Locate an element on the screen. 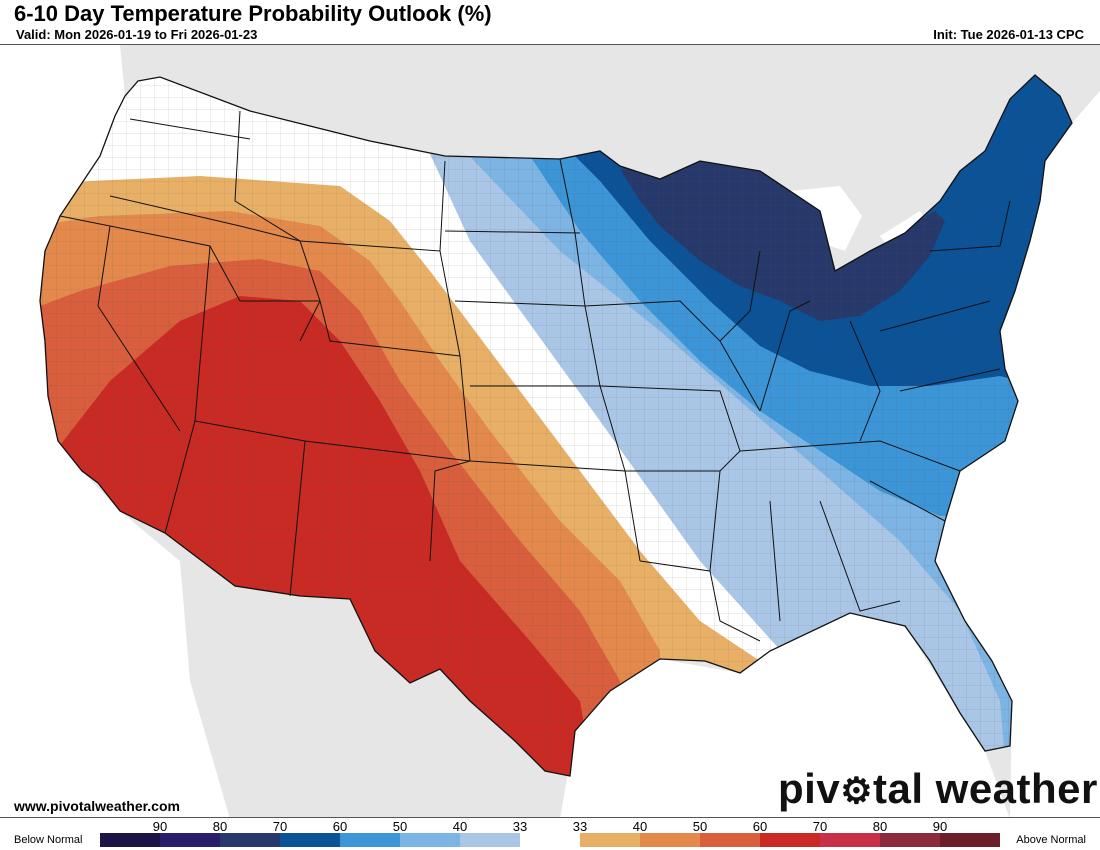 This screenshot has width=1100, height=850. legend-color-bar is located at coordinates (550, 840).